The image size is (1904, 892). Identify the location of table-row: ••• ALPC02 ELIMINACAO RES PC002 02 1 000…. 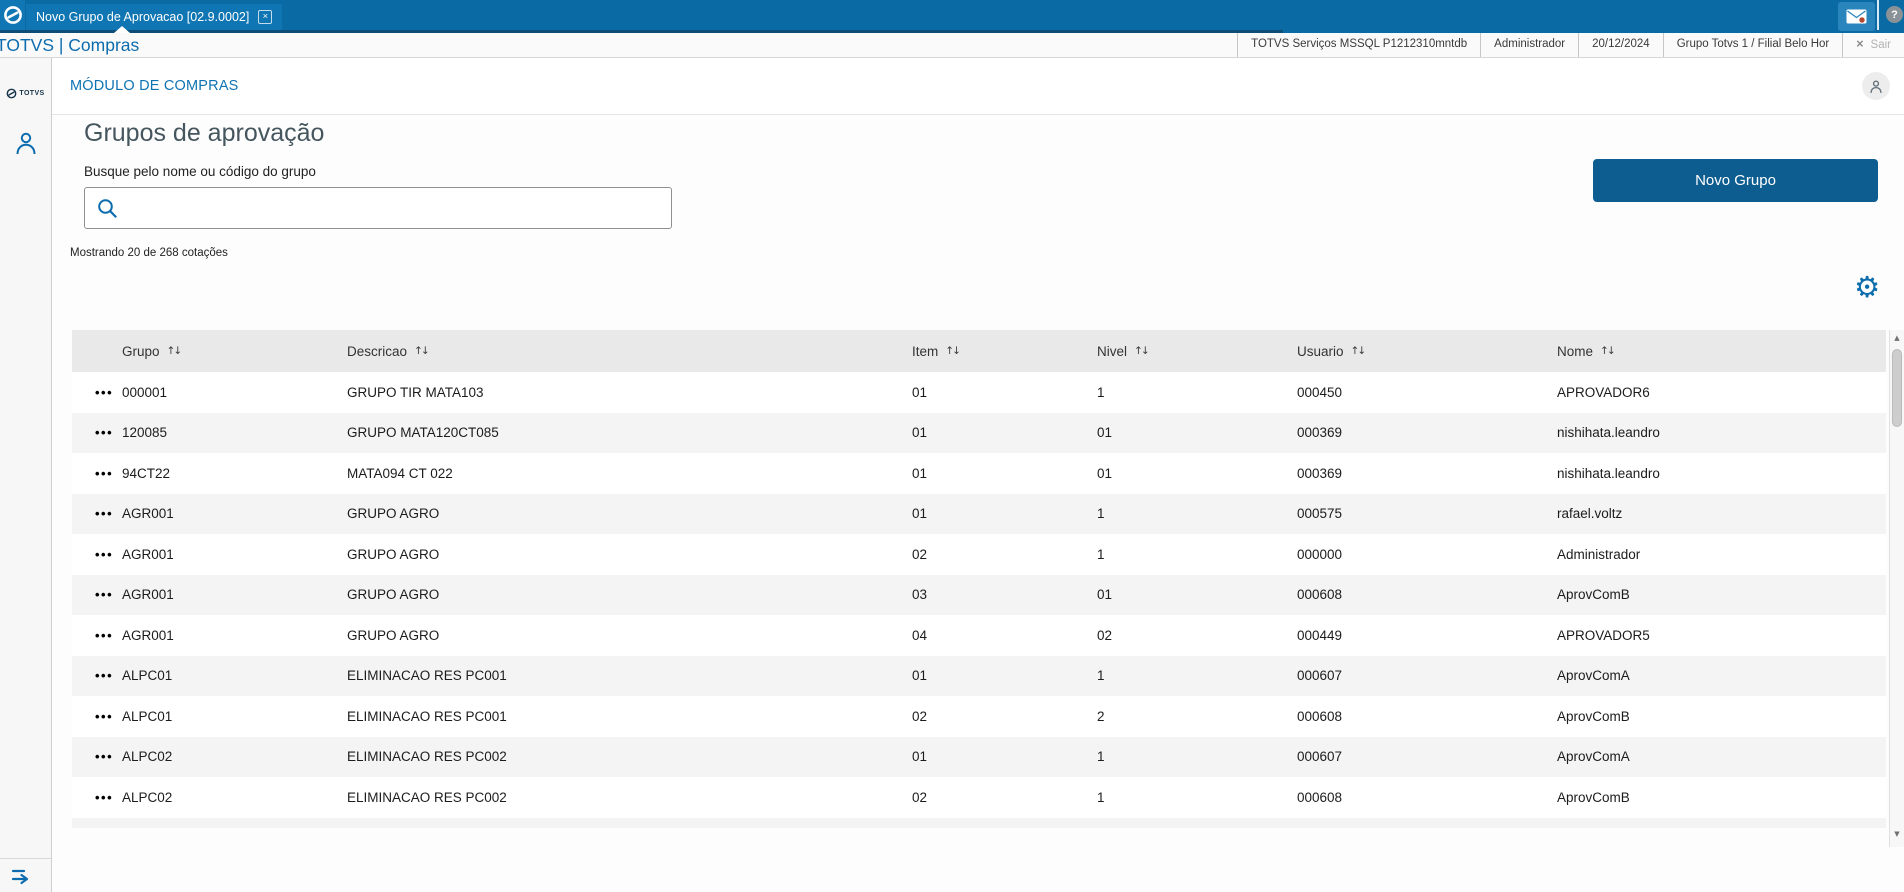
(979, 797).